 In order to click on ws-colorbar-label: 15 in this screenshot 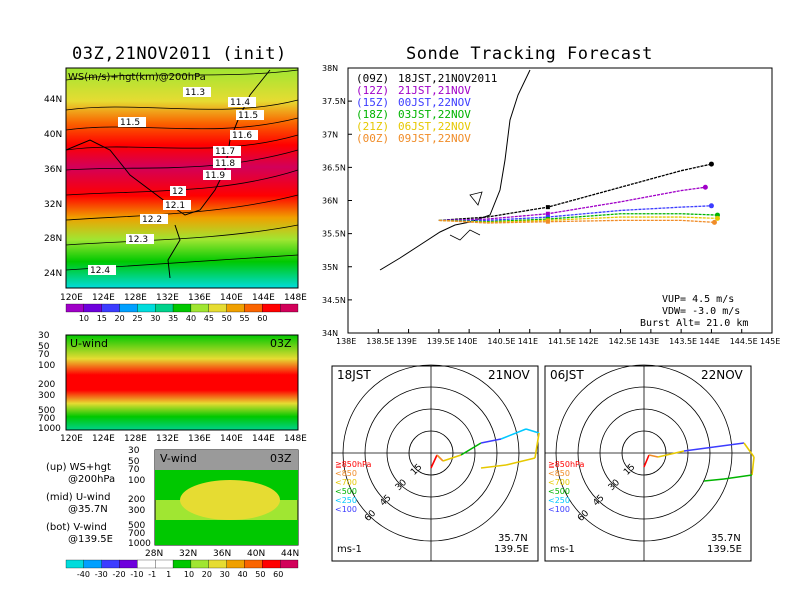, I will do `click(102, 318)`.